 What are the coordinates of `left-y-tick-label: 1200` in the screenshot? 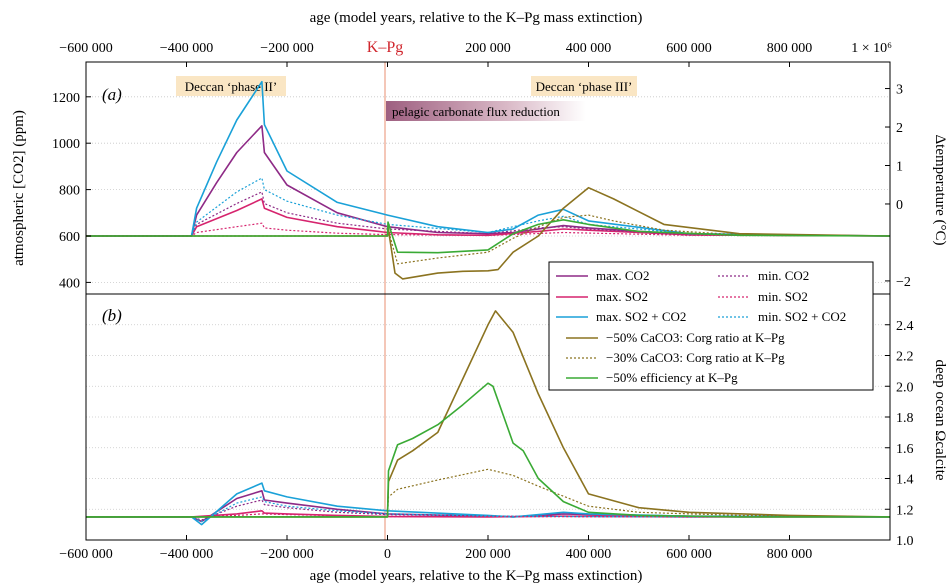 It's located at (66, 98).